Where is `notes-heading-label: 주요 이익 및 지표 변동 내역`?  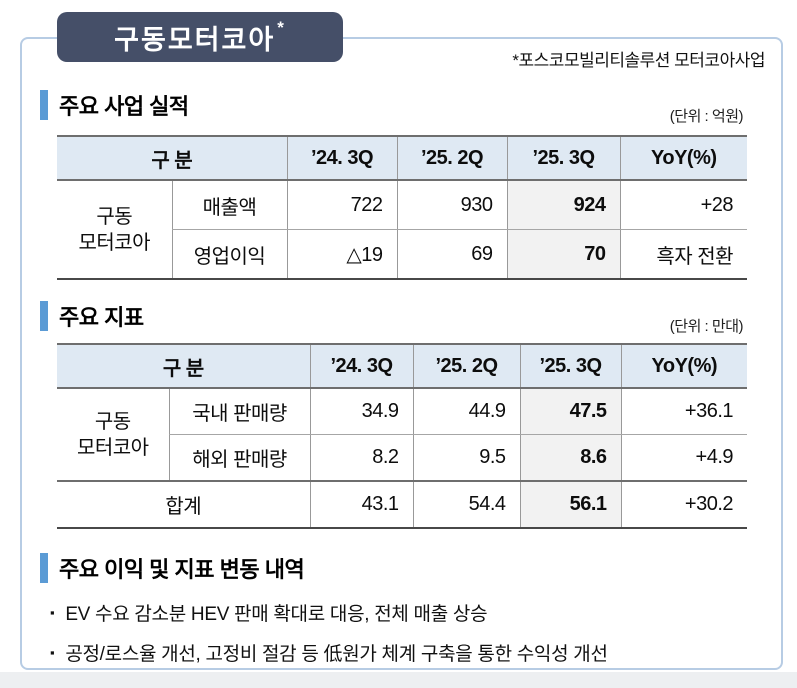
notes-heading-label: 주요 이익 및 지표 변동 내역 is located at coordinates (182, 569).